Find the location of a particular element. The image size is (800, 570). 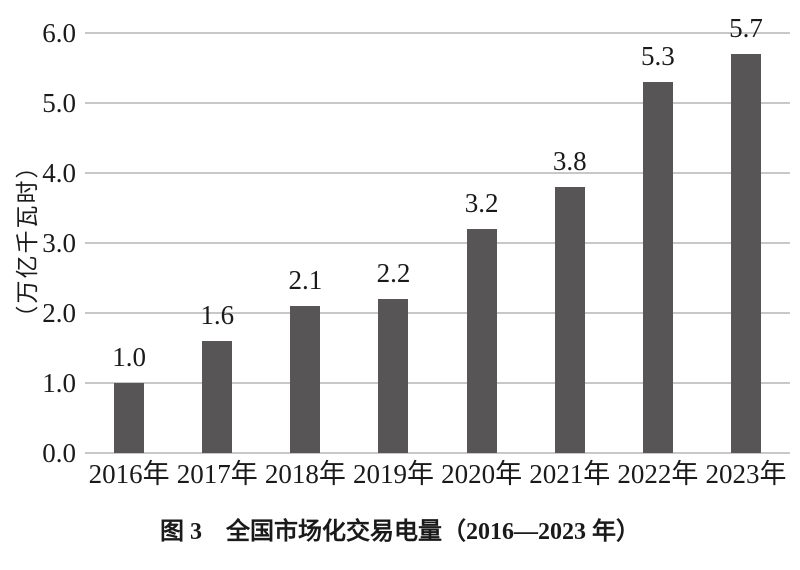

x-axis-tick-label: 2017年 is located at coordinates (217, 474).